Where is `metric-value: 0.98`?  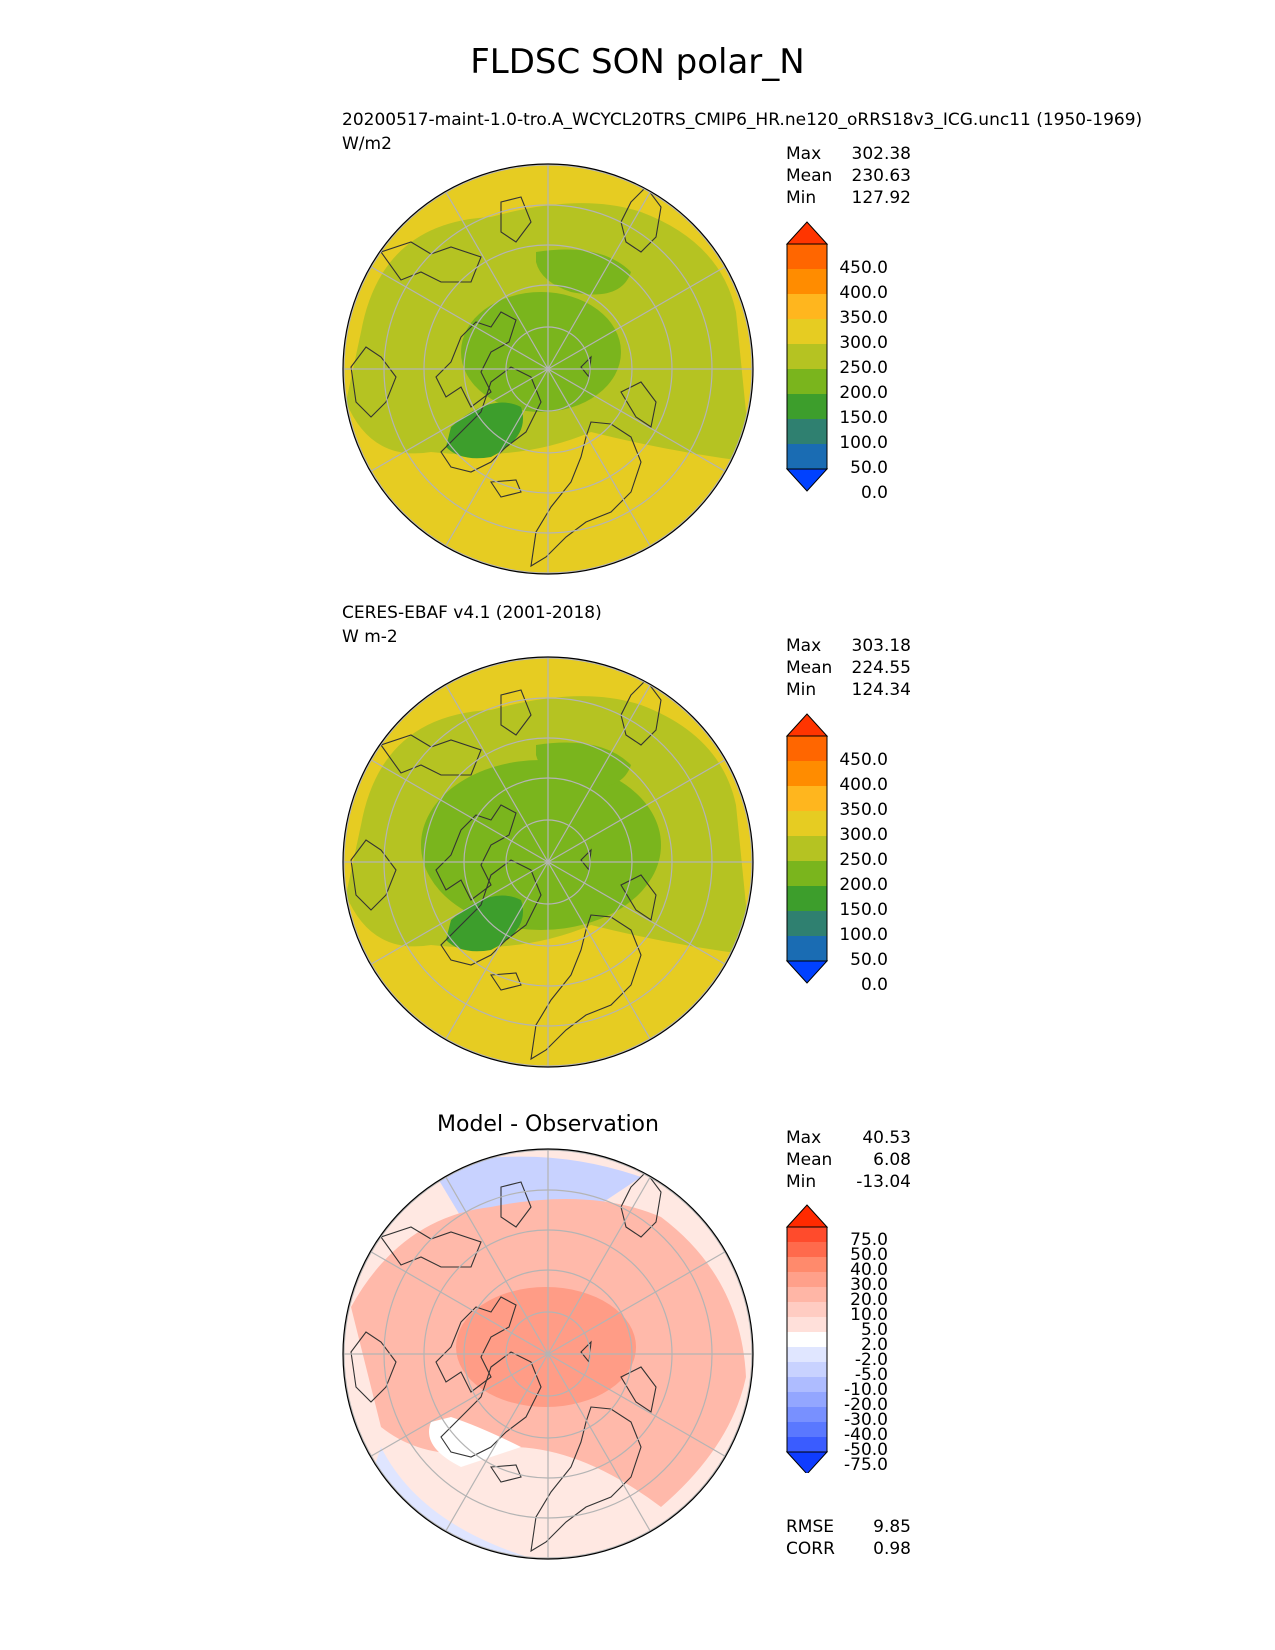
metric-value: 0.98 is located at coordinates (892, 1549).